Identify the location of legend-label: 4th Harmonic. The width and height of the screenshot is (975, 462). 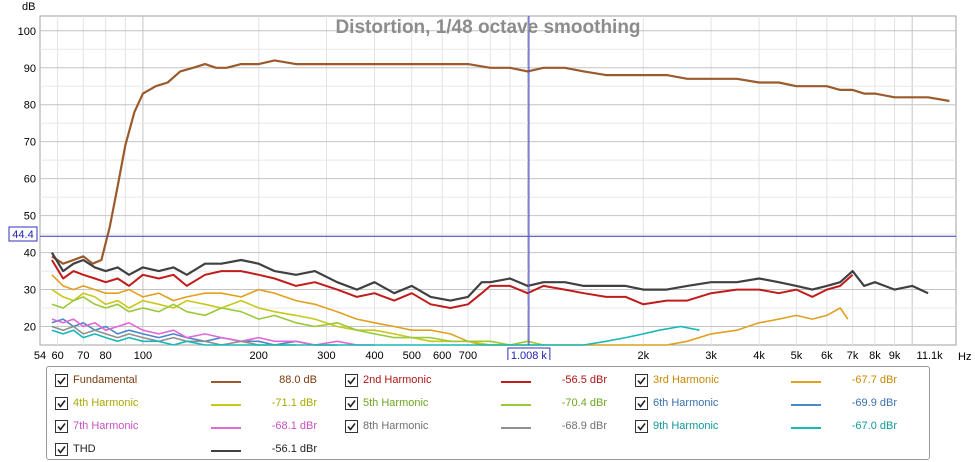
(106, 403).